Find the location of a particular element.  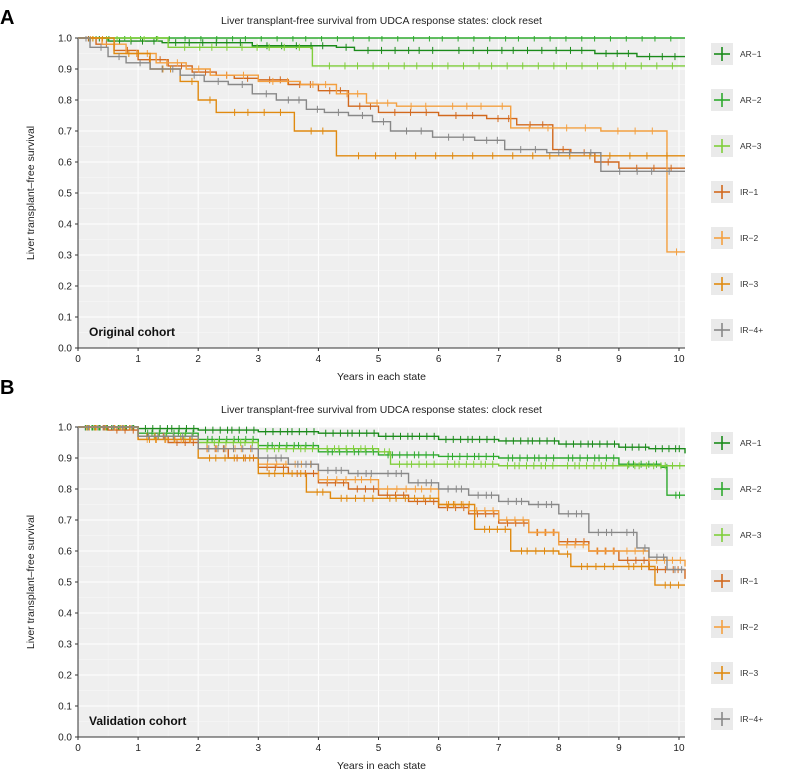

survival-curve-ar1 is located at coordinates (382, 440).